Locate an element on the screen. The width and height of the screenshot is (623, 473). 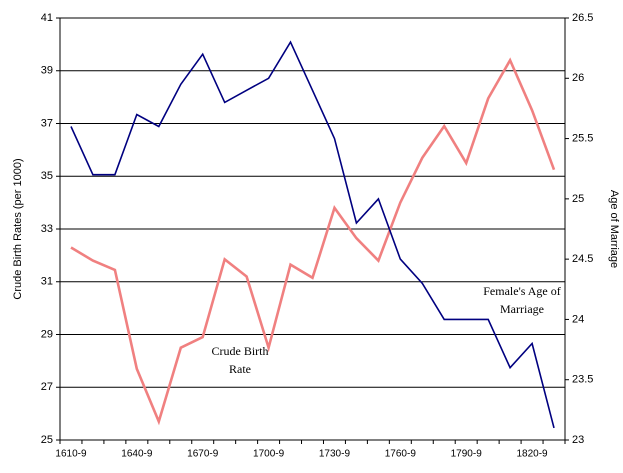
y2-tick-label: 23 is located at coordinates (578, 440).